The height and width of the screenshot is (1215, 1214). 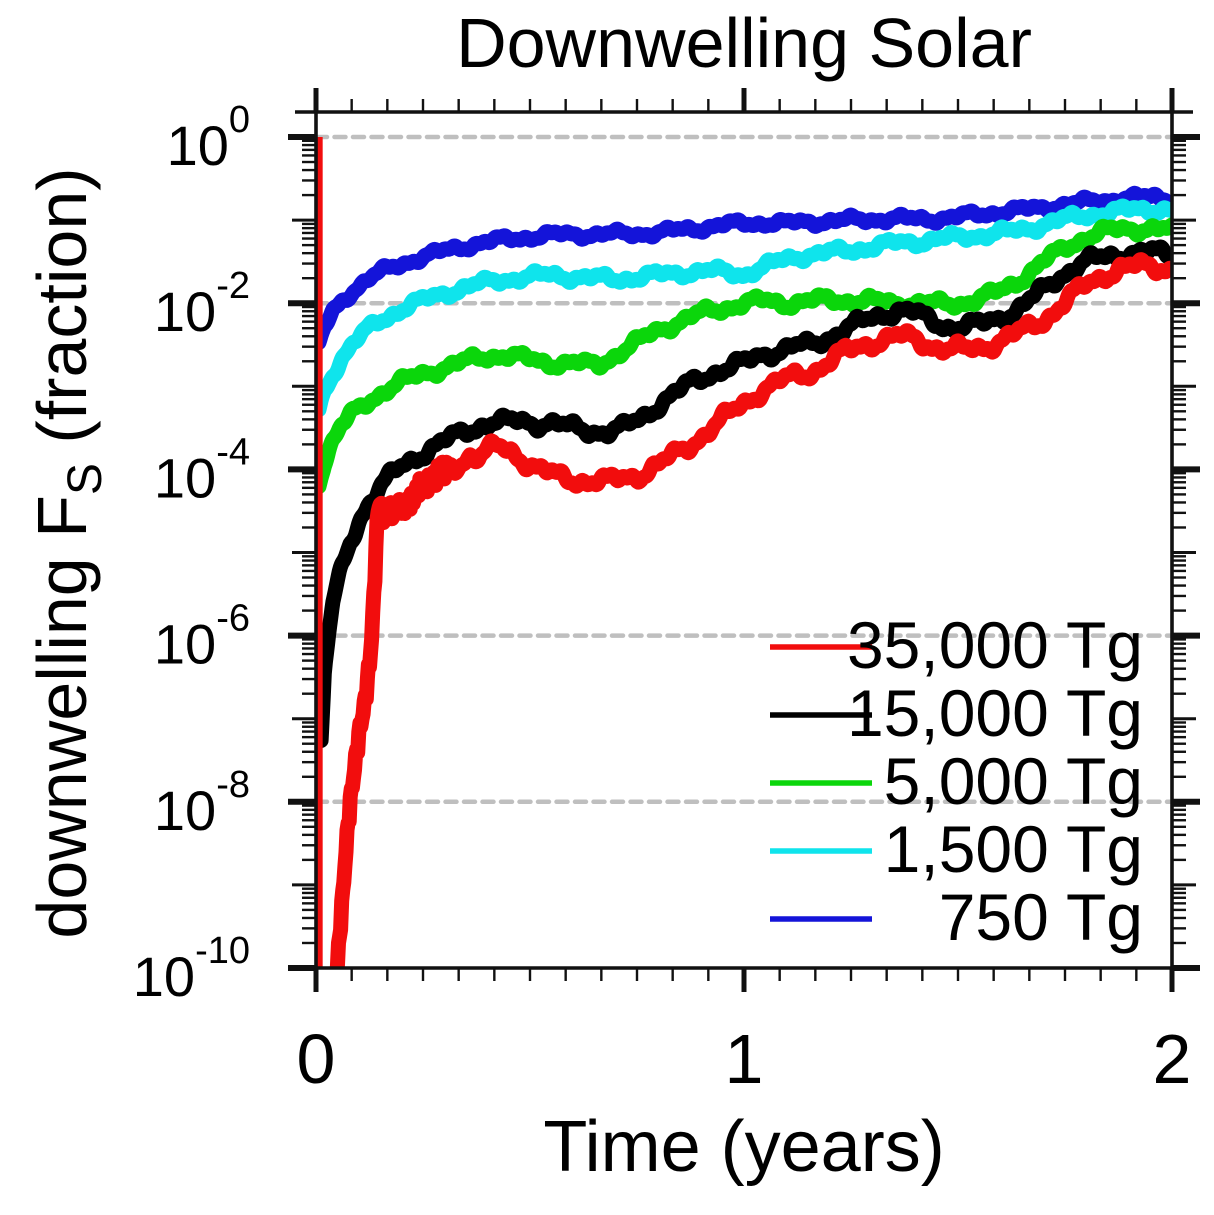 I want to click on x-tick-label-2: 2, so click(x=1172, y=1059).